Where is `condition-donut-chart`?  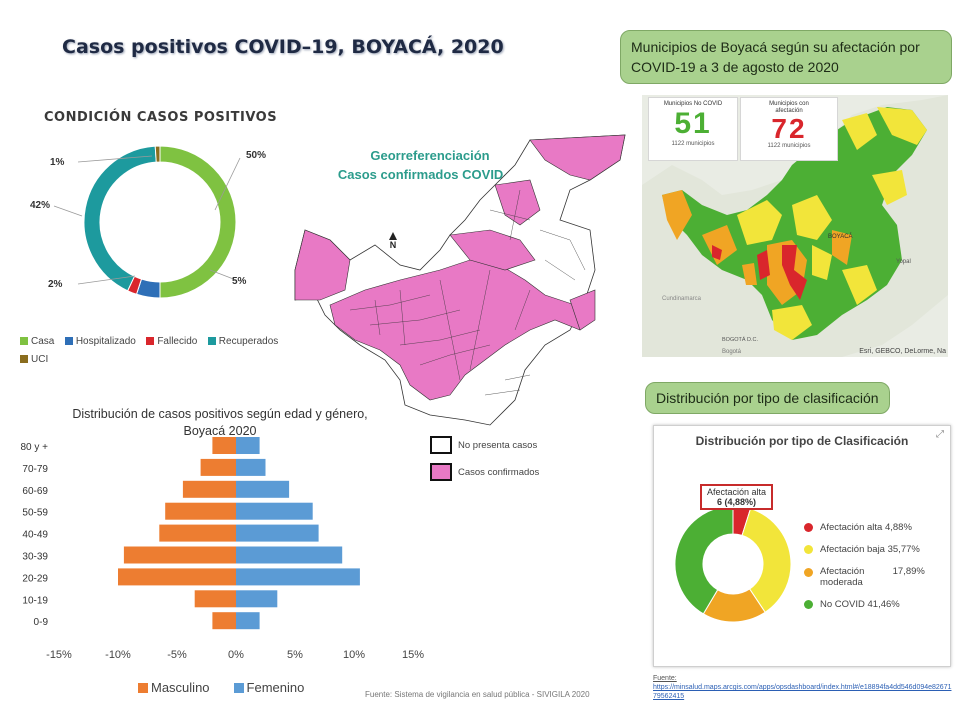 condition-donut-chart is located at coordinates (147, 222).